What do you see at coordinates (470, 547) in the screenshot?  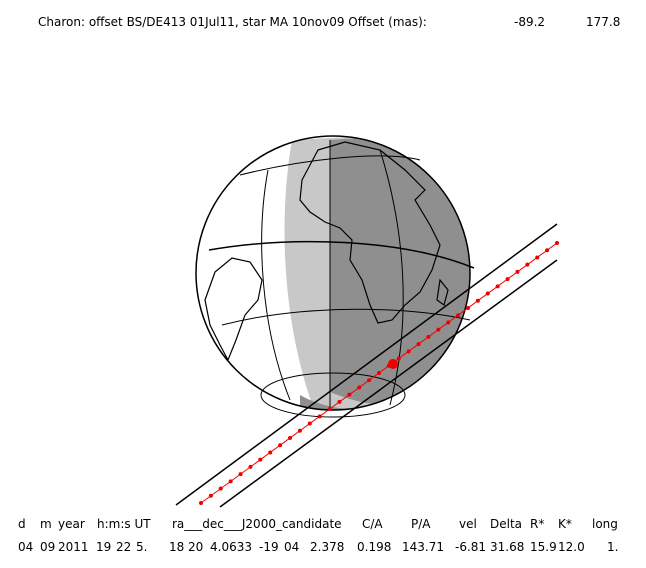 I see `cell: -6.81` at bounding box center [470, 547].